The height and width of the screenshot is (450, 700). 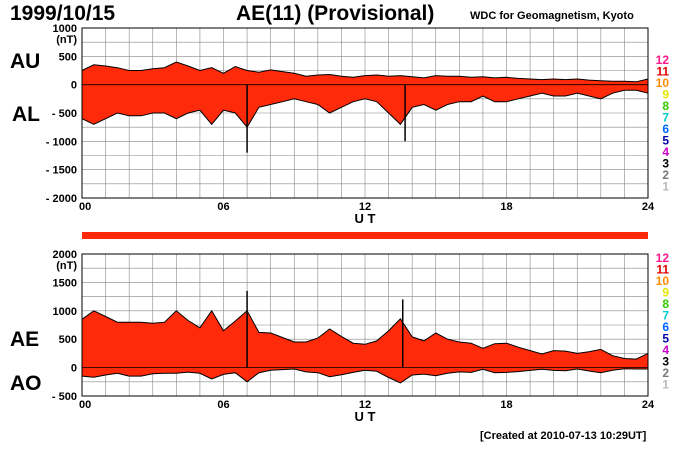 What do you see at coordinates (26, 114) in the screenshot?
I see `al-label: AL` at bounding box center [26, 114].